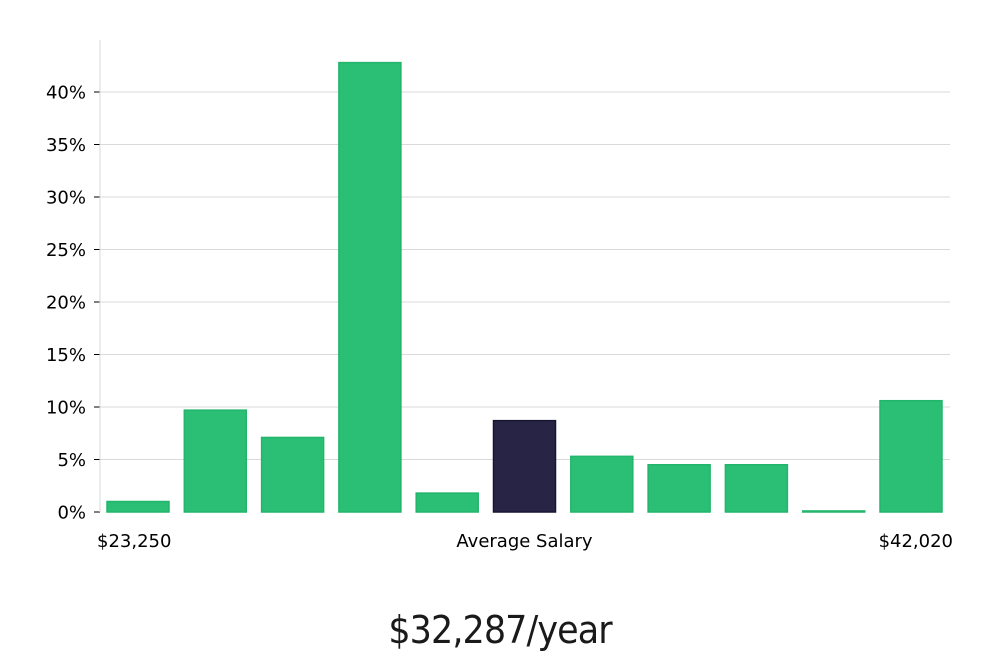  I want to click on y-tick-label: 10%, so click(66, 408).